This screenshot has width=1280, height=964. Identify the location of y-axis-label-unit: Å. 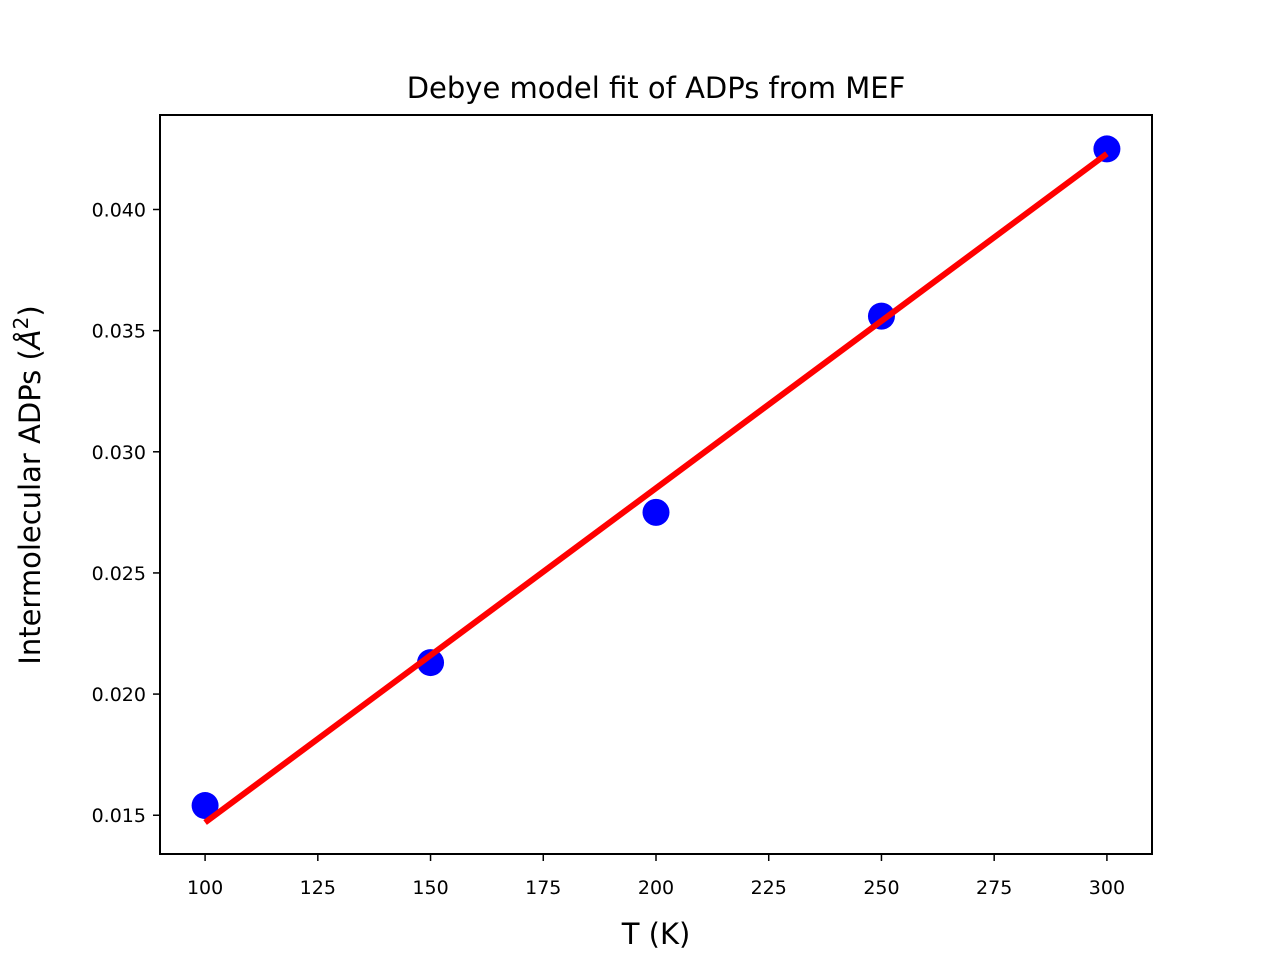
(30, 340).